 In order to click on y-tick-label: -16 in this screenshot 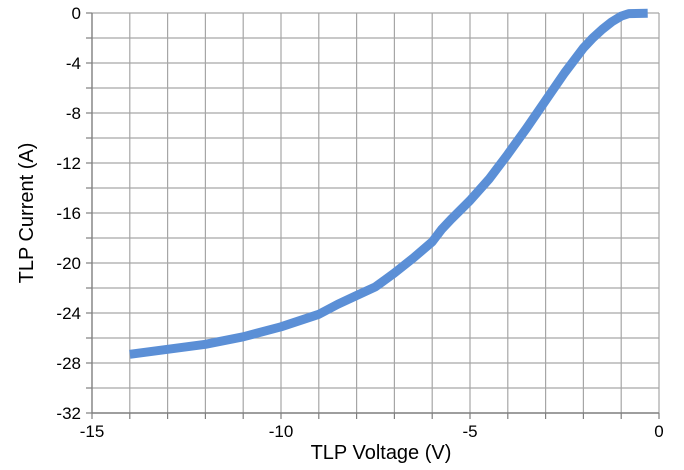, I will do `click(68, 213)`.